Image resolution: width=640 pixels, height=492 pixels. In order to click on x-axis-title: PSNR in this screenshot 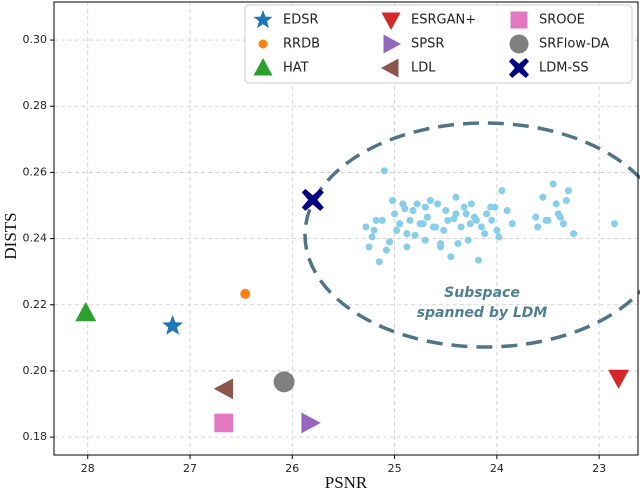, I will do `click(346, 482)`.